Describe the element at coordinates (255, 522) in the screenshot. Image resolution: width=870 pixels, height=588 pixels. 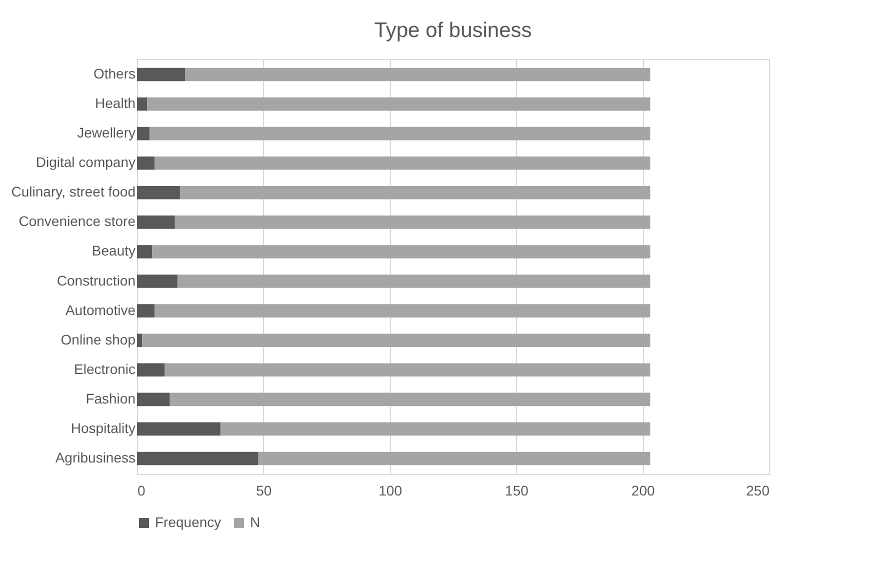
I see `legend-label: N` at that location.